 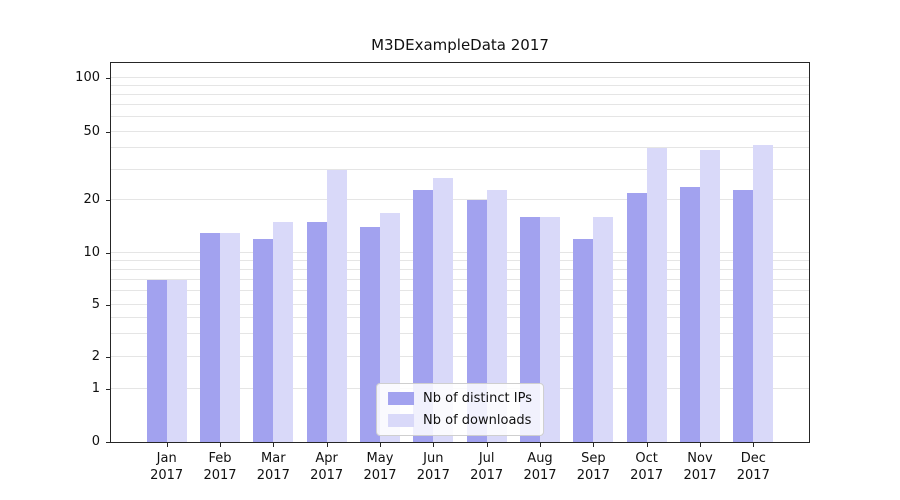 I want to click on x-tick-label-jul: Jul 2017, so click(x=487, y=467).